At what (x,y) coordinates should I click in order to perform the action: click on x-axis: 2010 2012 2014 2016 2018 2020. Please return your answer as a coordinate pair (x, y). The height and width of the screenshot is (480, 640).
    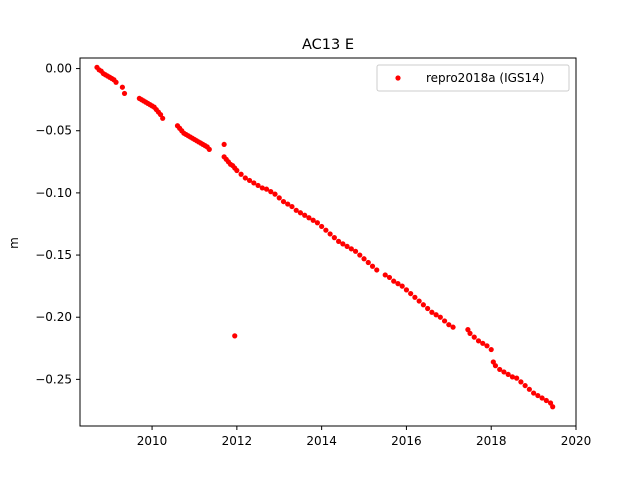
    Looking at the image, I should click on (364, 437).